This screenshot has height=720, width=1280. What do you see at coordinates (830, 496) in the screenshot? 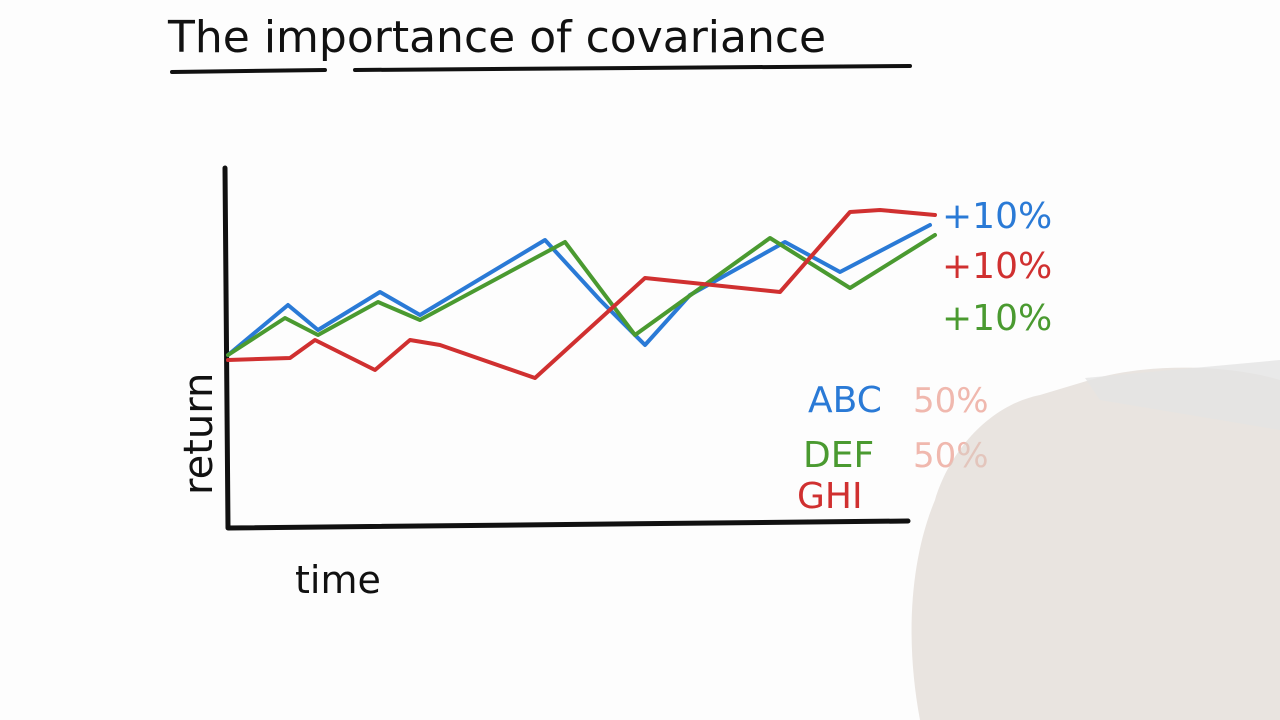
I see `legend-name: GHI` at bounding box center [830, 496].